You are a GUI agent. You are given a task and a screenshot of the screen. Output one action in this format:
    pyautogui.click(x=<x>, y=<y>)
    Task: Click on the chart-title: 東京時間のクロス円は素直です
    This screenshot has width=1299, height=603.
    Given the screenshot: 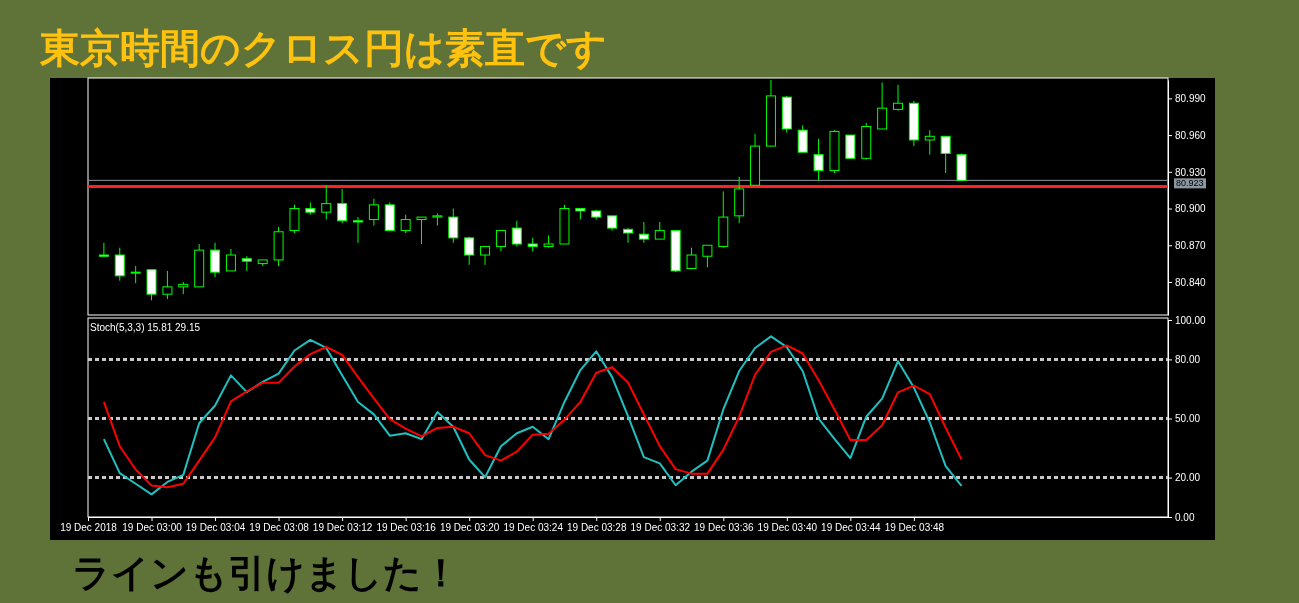 What is the action you would take?
    pyautogui.click(x=323, y=48)
    